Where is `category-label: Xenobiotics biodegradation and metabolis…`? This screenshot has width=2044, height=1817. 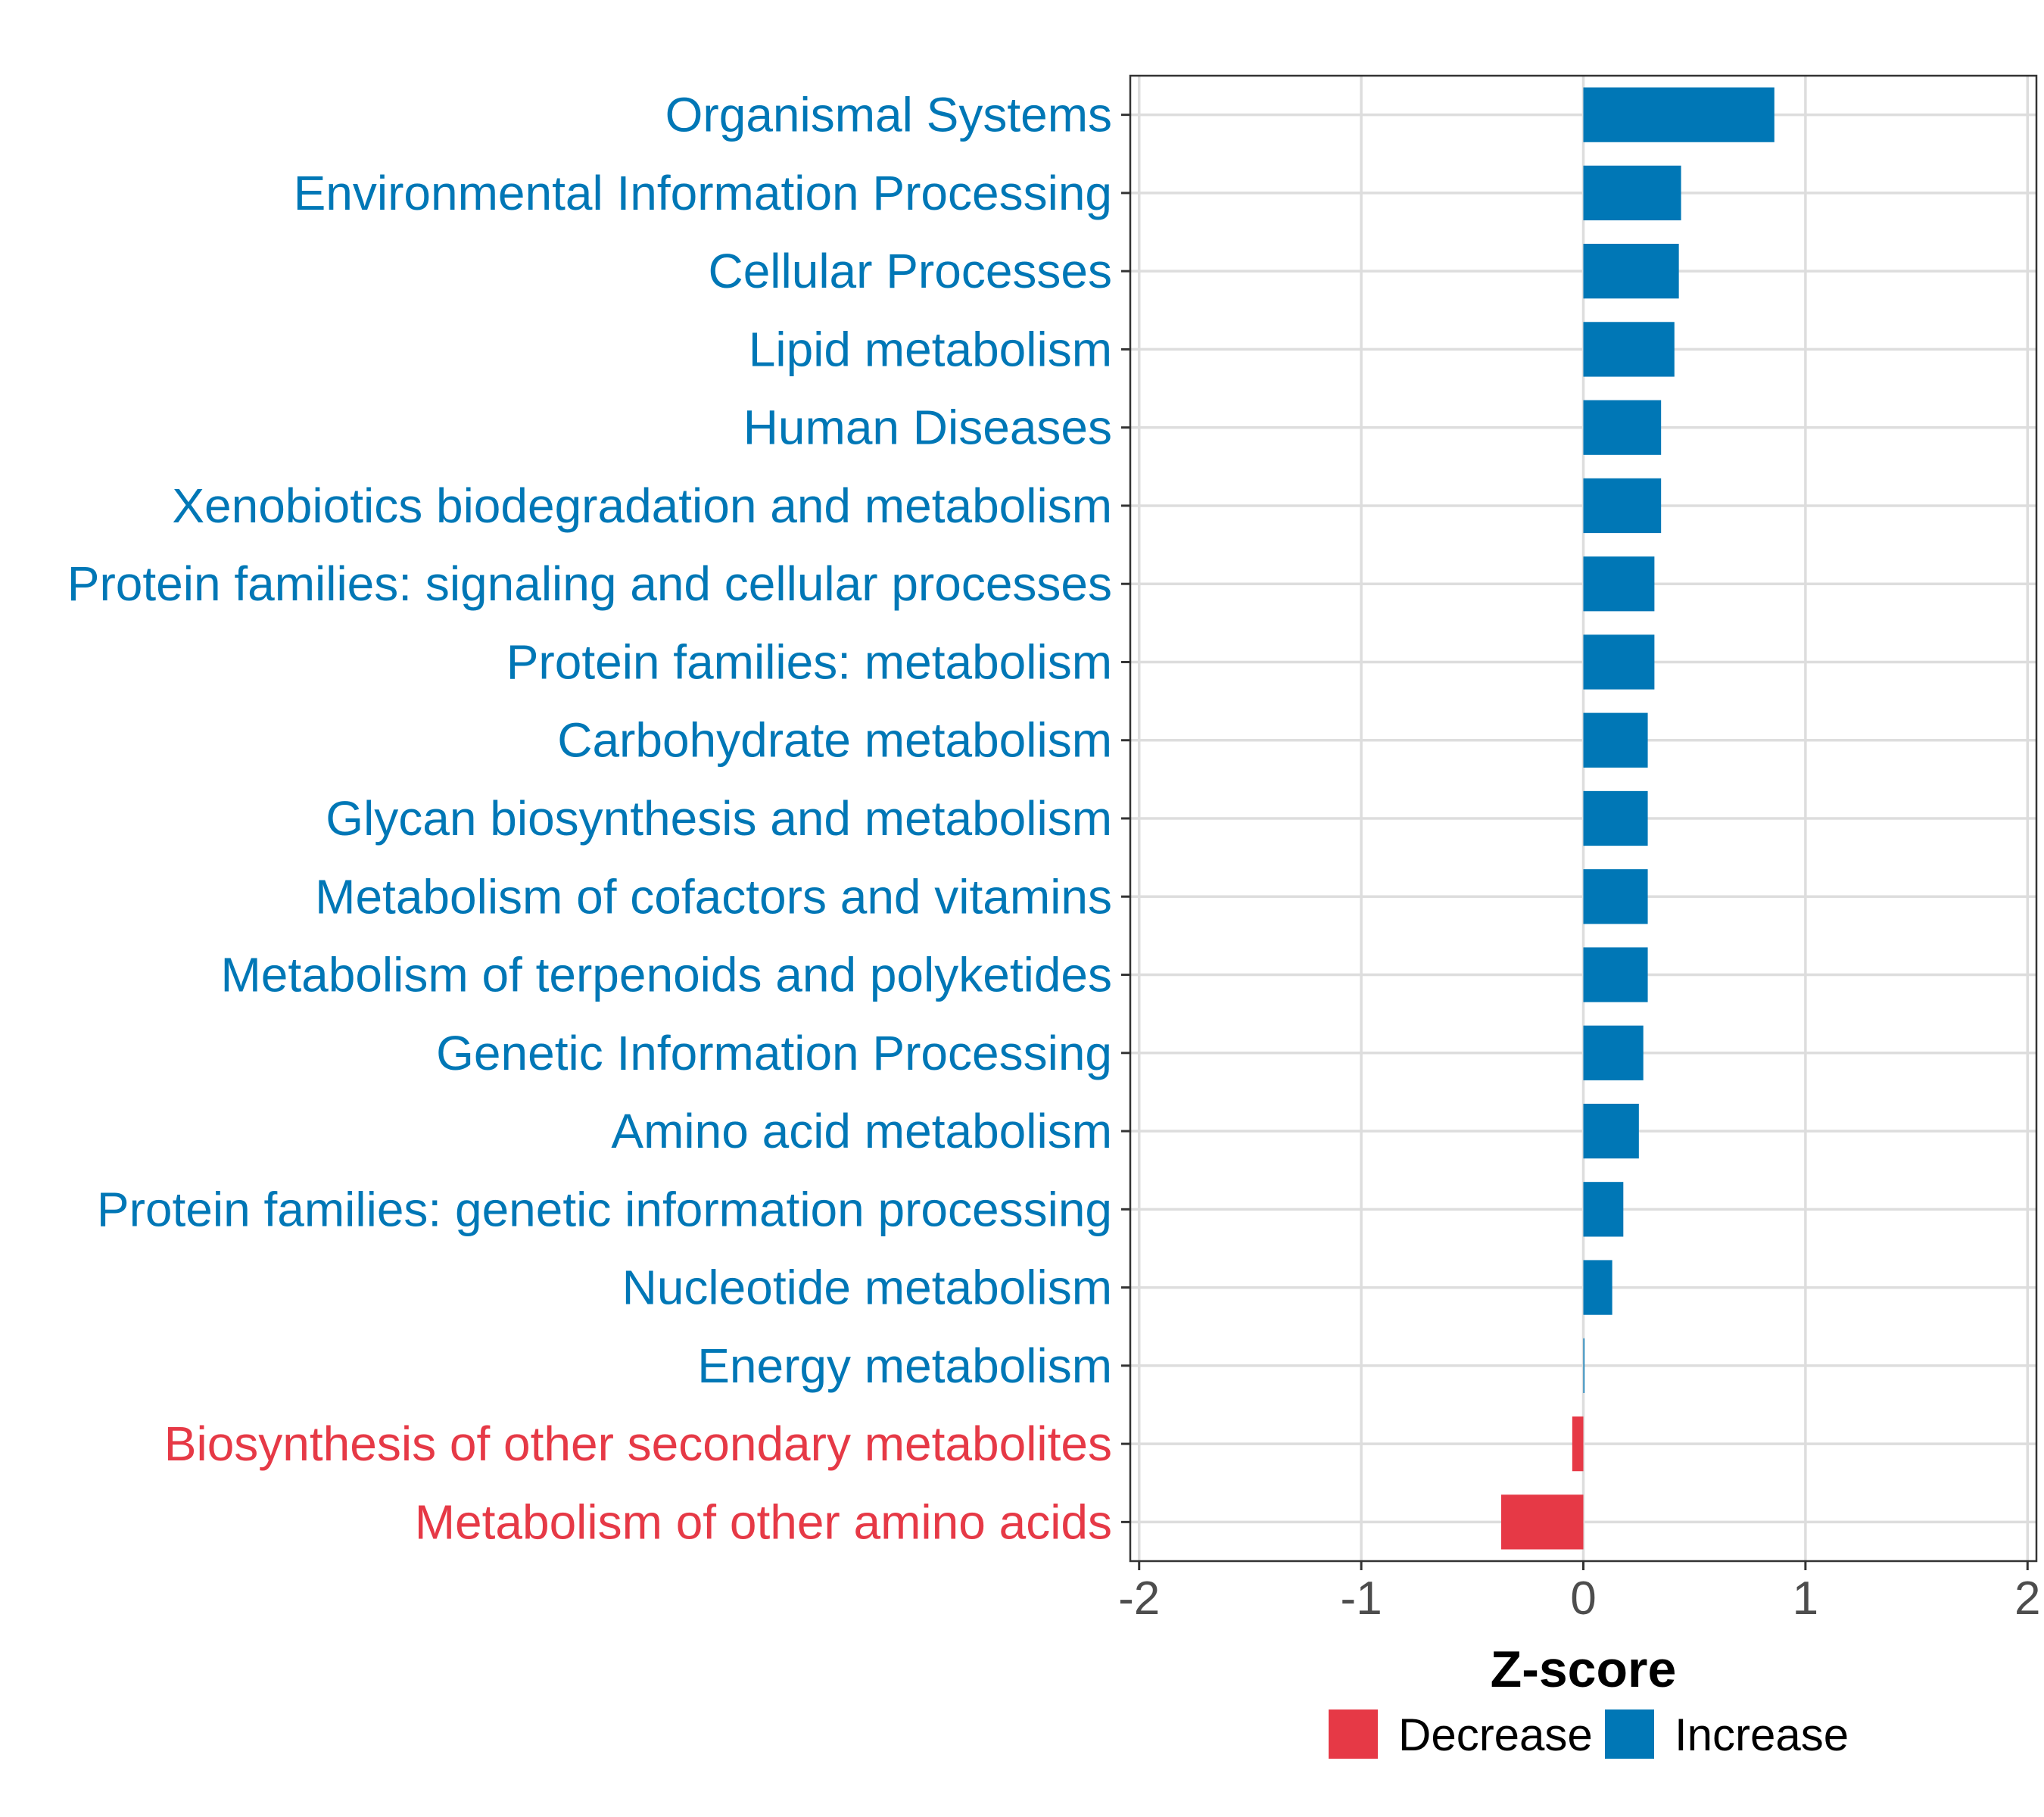 category-label: Xenobiotics biodegradation and metabolis… is located at coordinates (642, 505).